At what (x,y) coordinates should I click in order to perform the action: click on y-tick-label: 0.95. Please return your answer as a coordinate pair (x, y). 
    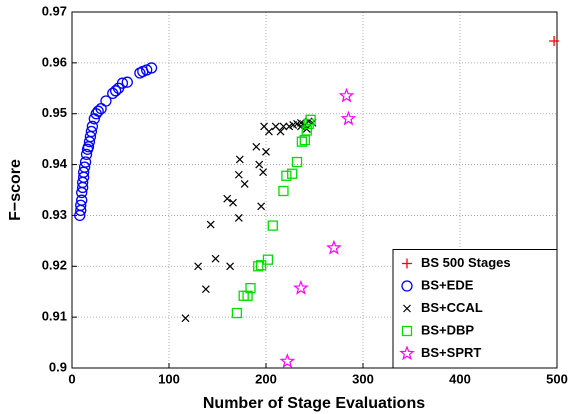
    Looking at the image, I should click on (54, 112).